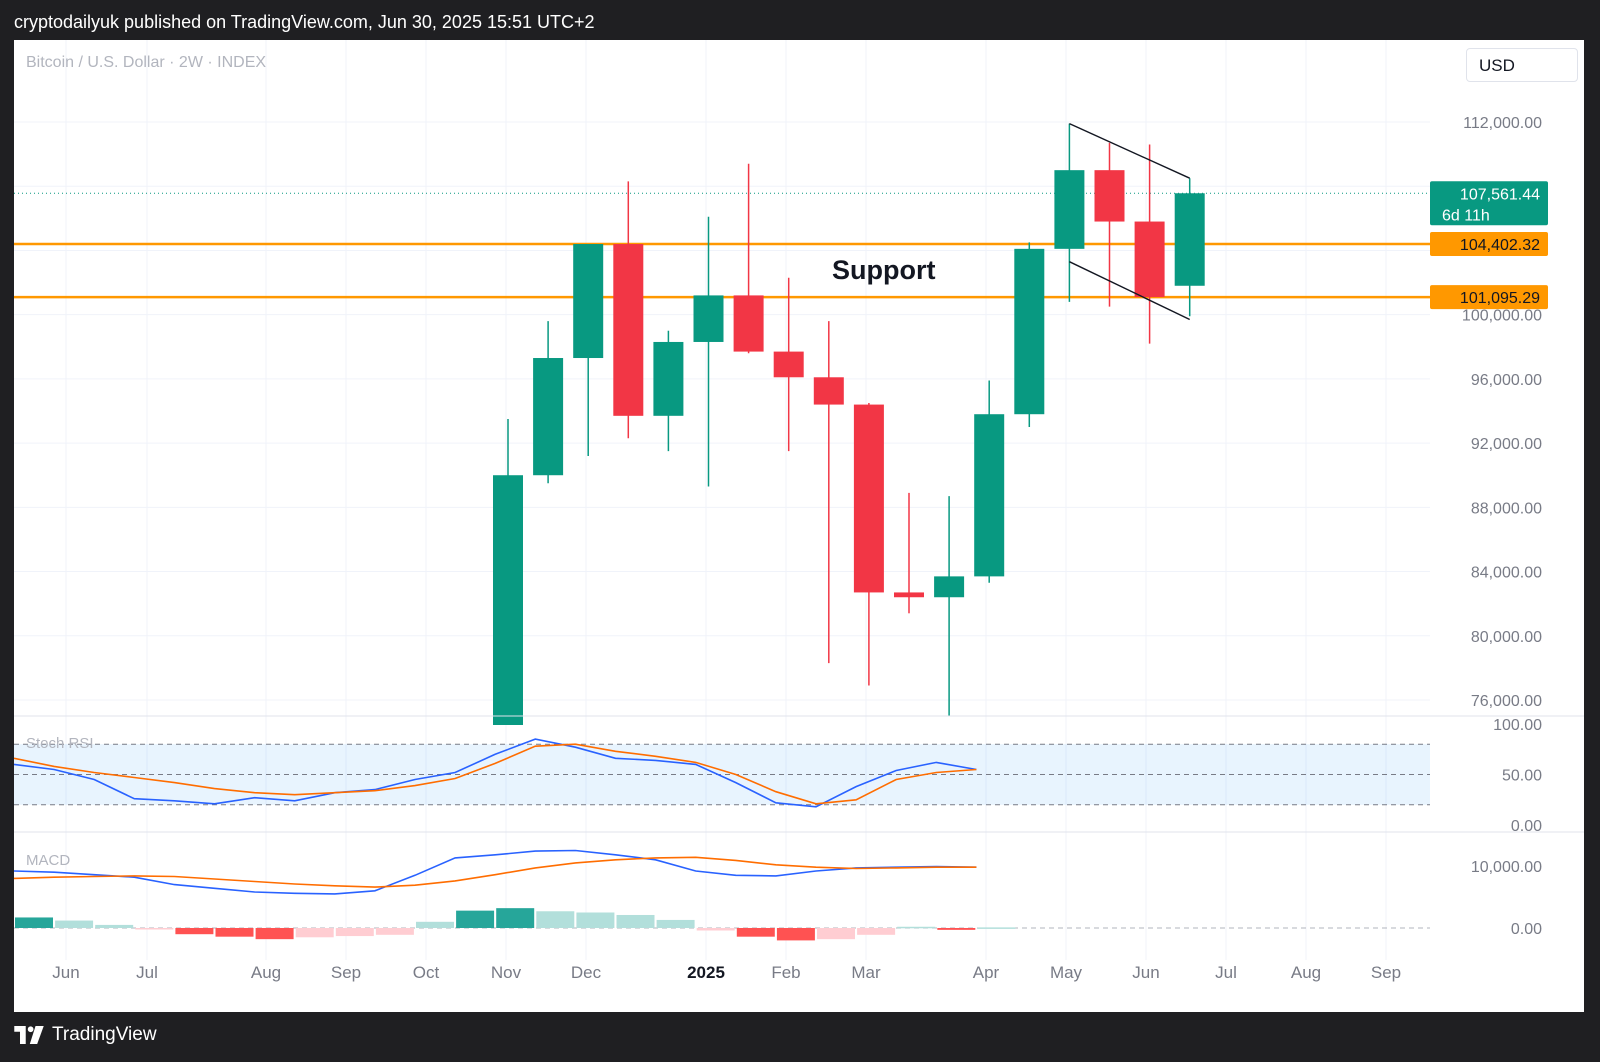 The width and height of the screenshot is (1600, 1062). I want to click on currency-button: USD, so click(1522, 65).